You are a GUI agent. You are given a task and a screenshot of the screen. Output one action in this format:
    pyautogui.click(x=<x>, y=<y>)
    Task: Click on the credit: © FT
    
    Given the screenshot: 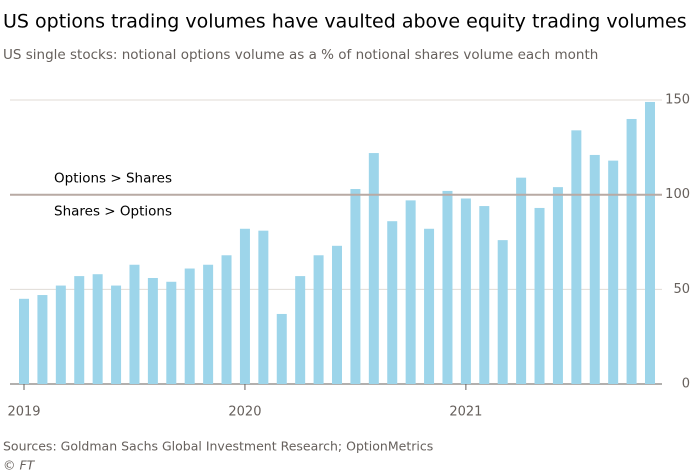 What is the action you would take?
    pyautogui.click(x=19, y=465)
    